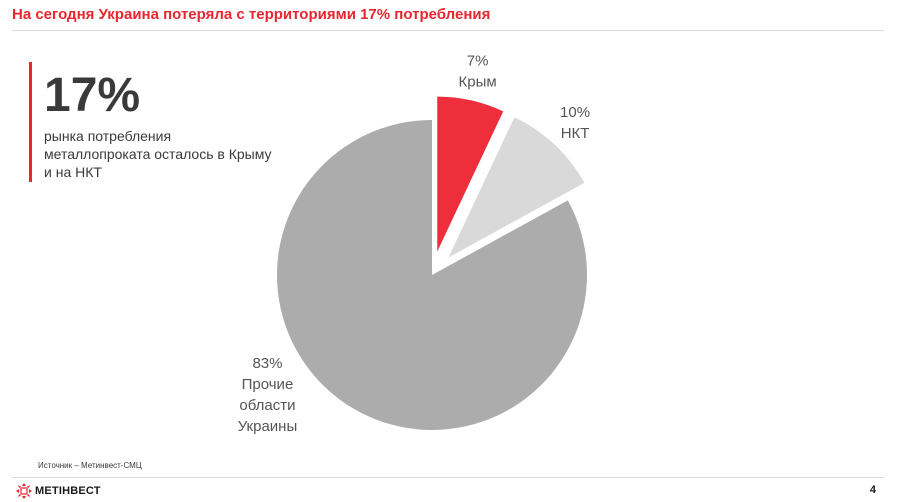 This screenshot has width=900, height=502. I want to click on source-note: Источник – Метинвест-СМЦ, so click(90, 465).